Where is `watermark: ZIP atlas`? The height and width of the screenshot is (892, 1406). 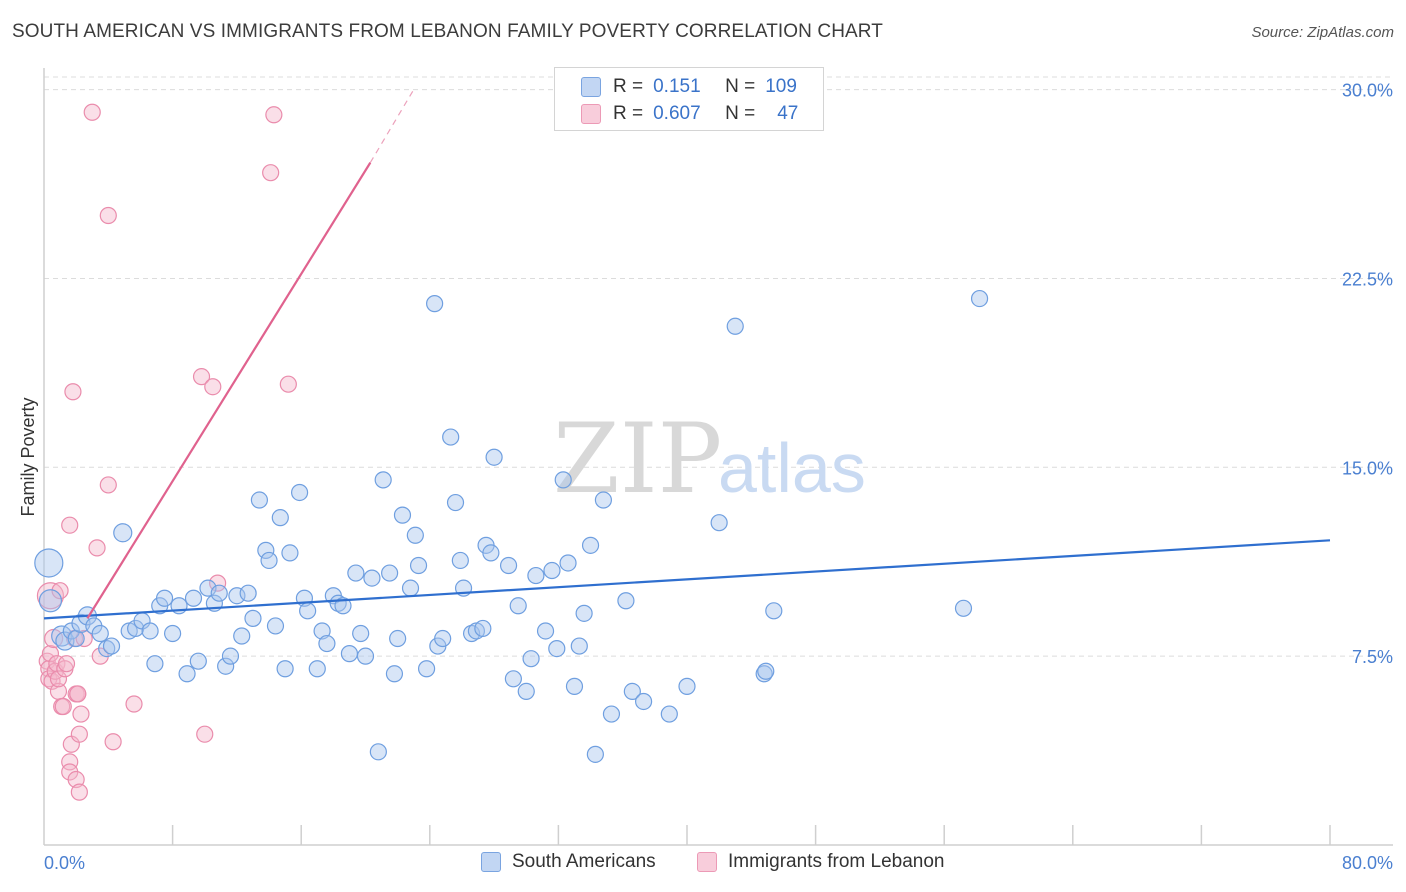 watermark: ZIP atlas is located at coordinates (709, 459).